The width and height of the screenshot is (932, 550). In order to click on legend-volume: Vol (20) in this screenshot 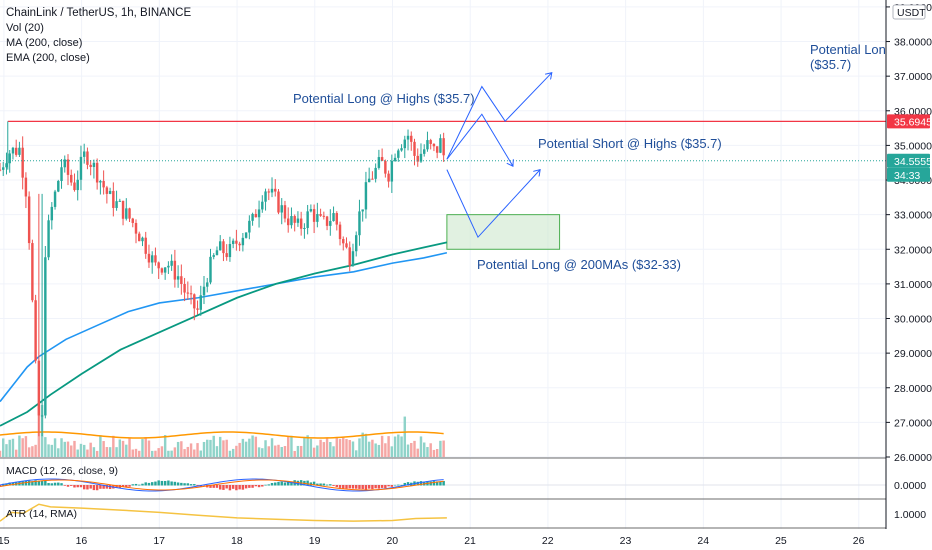, I will do `click(25, 28)`.